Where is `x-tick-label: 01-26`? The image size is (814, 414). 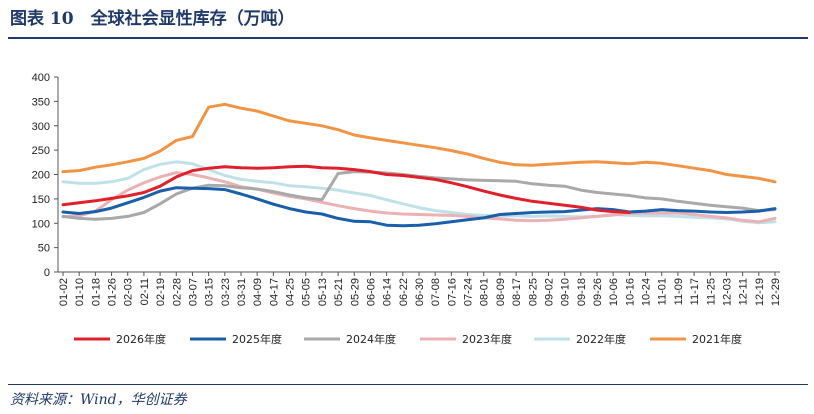
x-tick-label: 01-26 is located at coordinates (113, 292).